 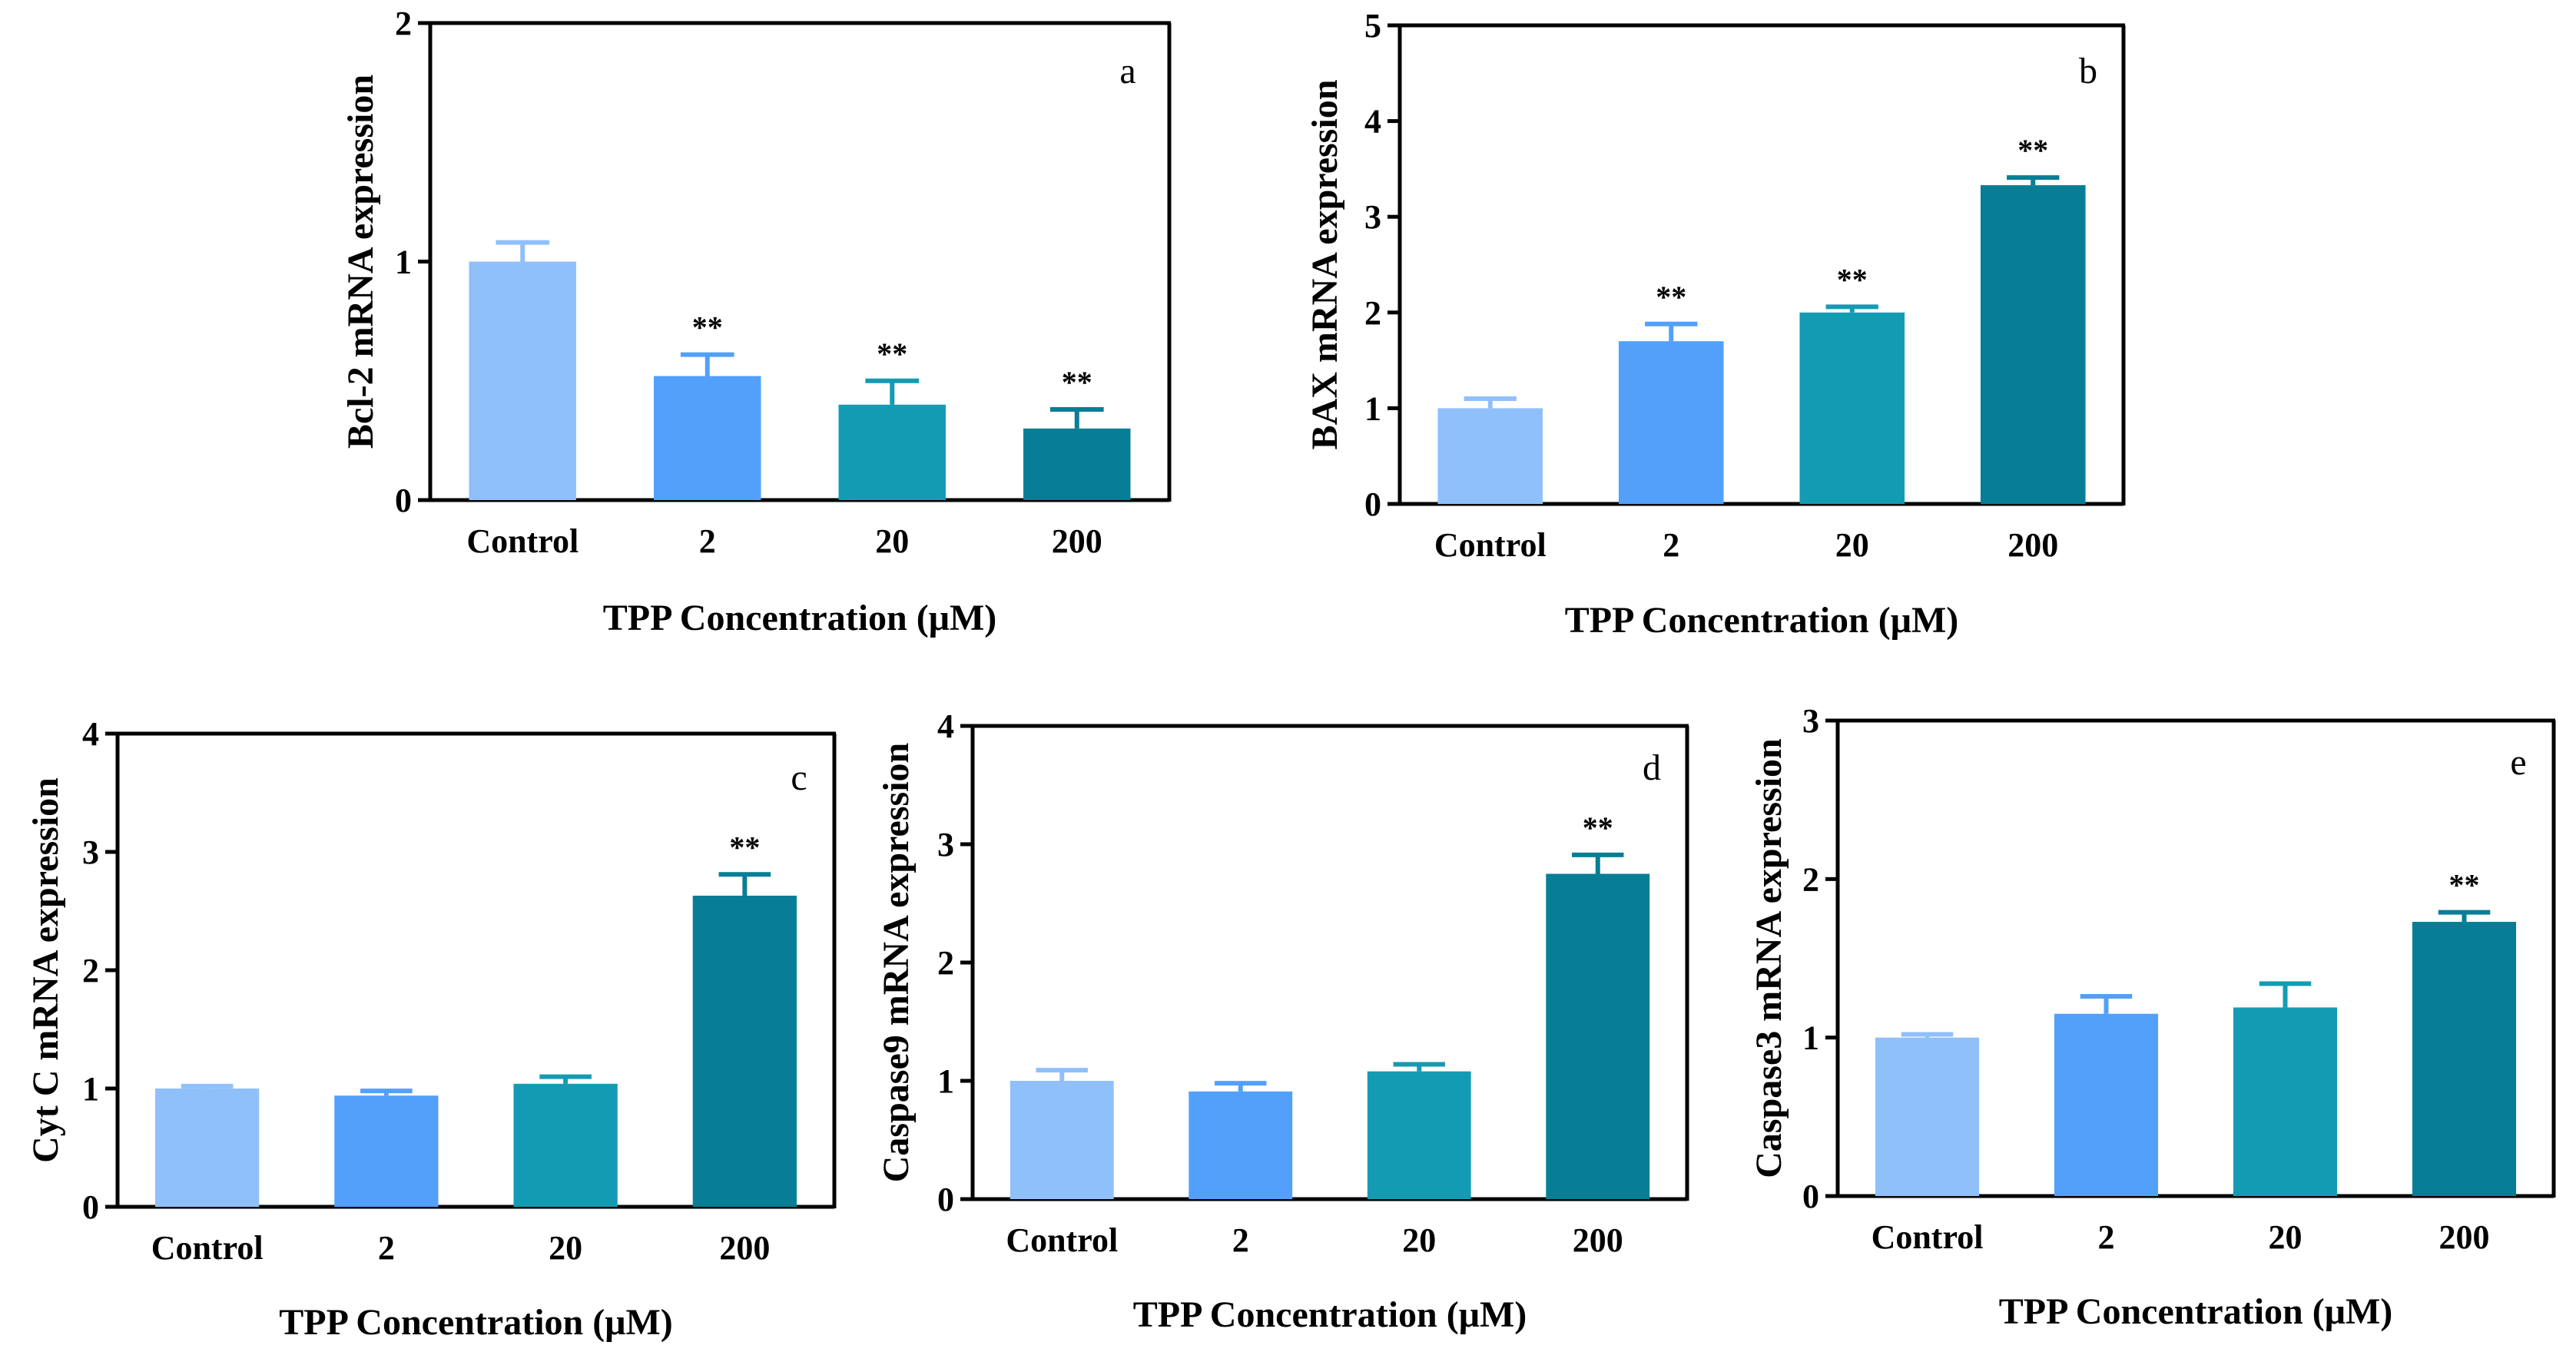 I want to click on panel-letter: e, so click(x=2518, y=762).